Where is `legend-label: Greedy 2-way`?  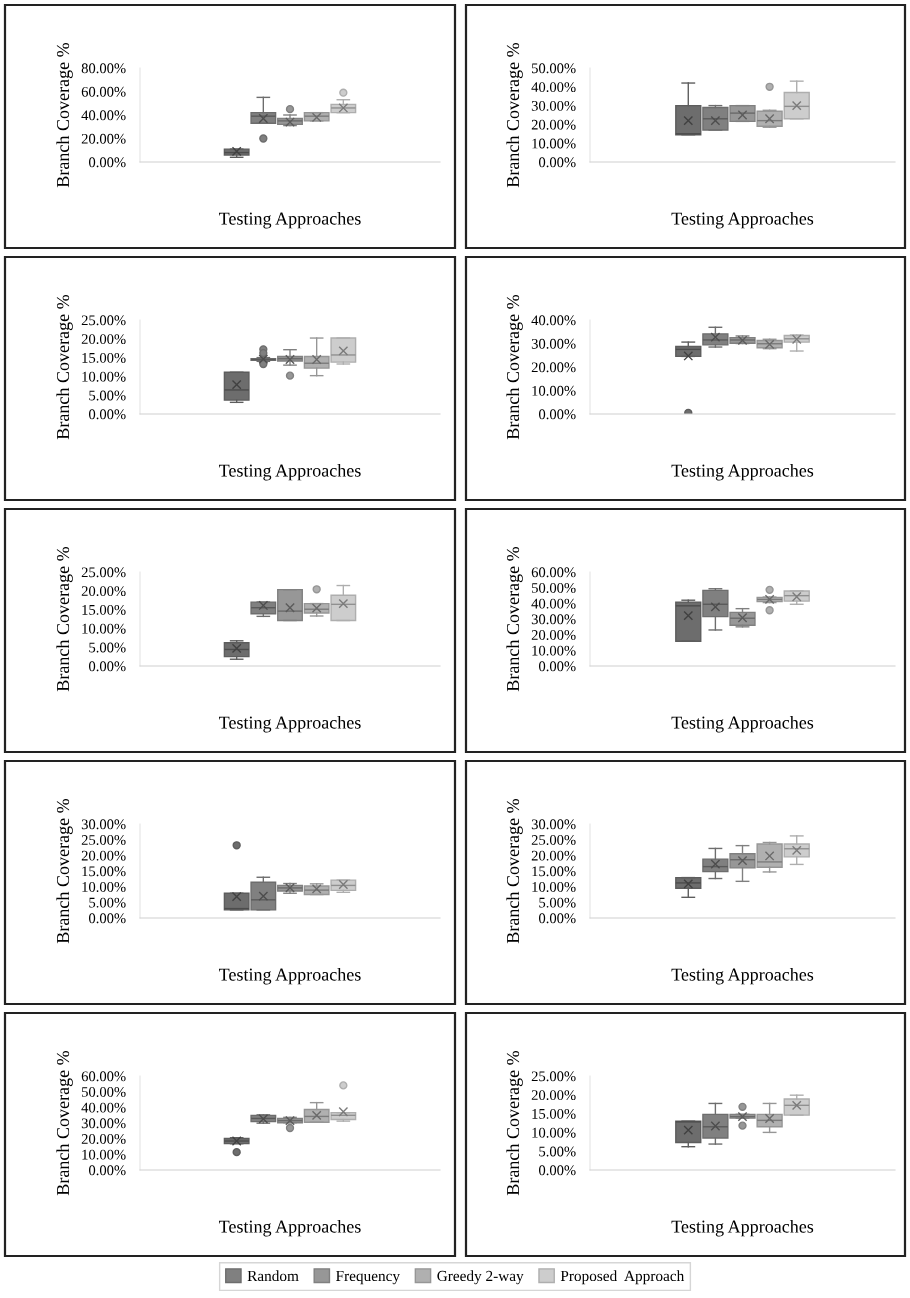
legend-label: Greedy 2-way is located at coordinates (480, 1277).